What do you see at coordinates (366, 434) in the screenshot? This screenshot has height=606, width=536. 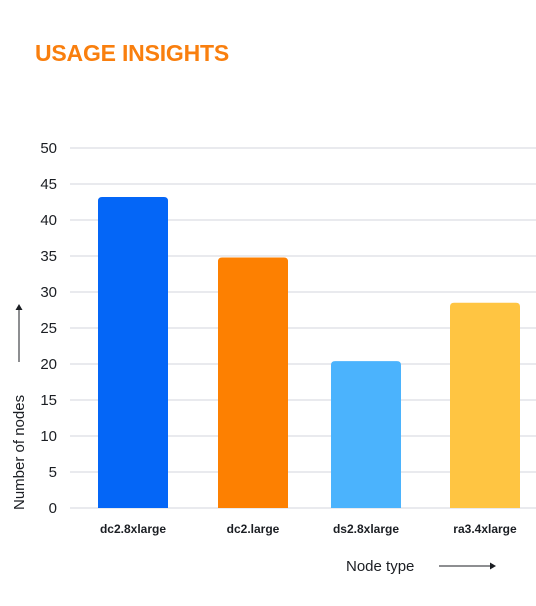 I see `bar-ds2.8xlarge` at bounding box center [366, 434].